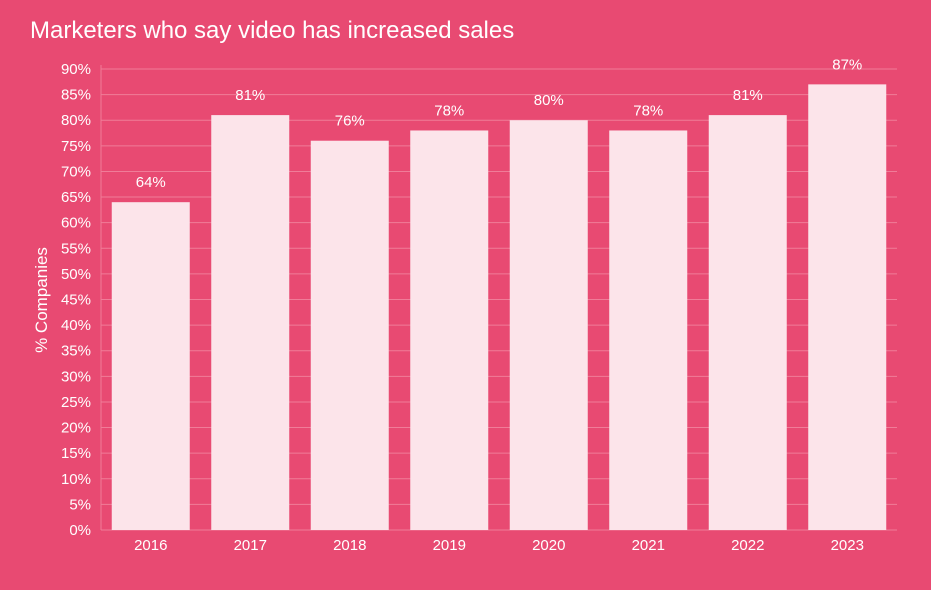 Image resolution: width=931 pixels, height=590 pixels. I want to click on x-tick-label: 2019, so click(449, 545).